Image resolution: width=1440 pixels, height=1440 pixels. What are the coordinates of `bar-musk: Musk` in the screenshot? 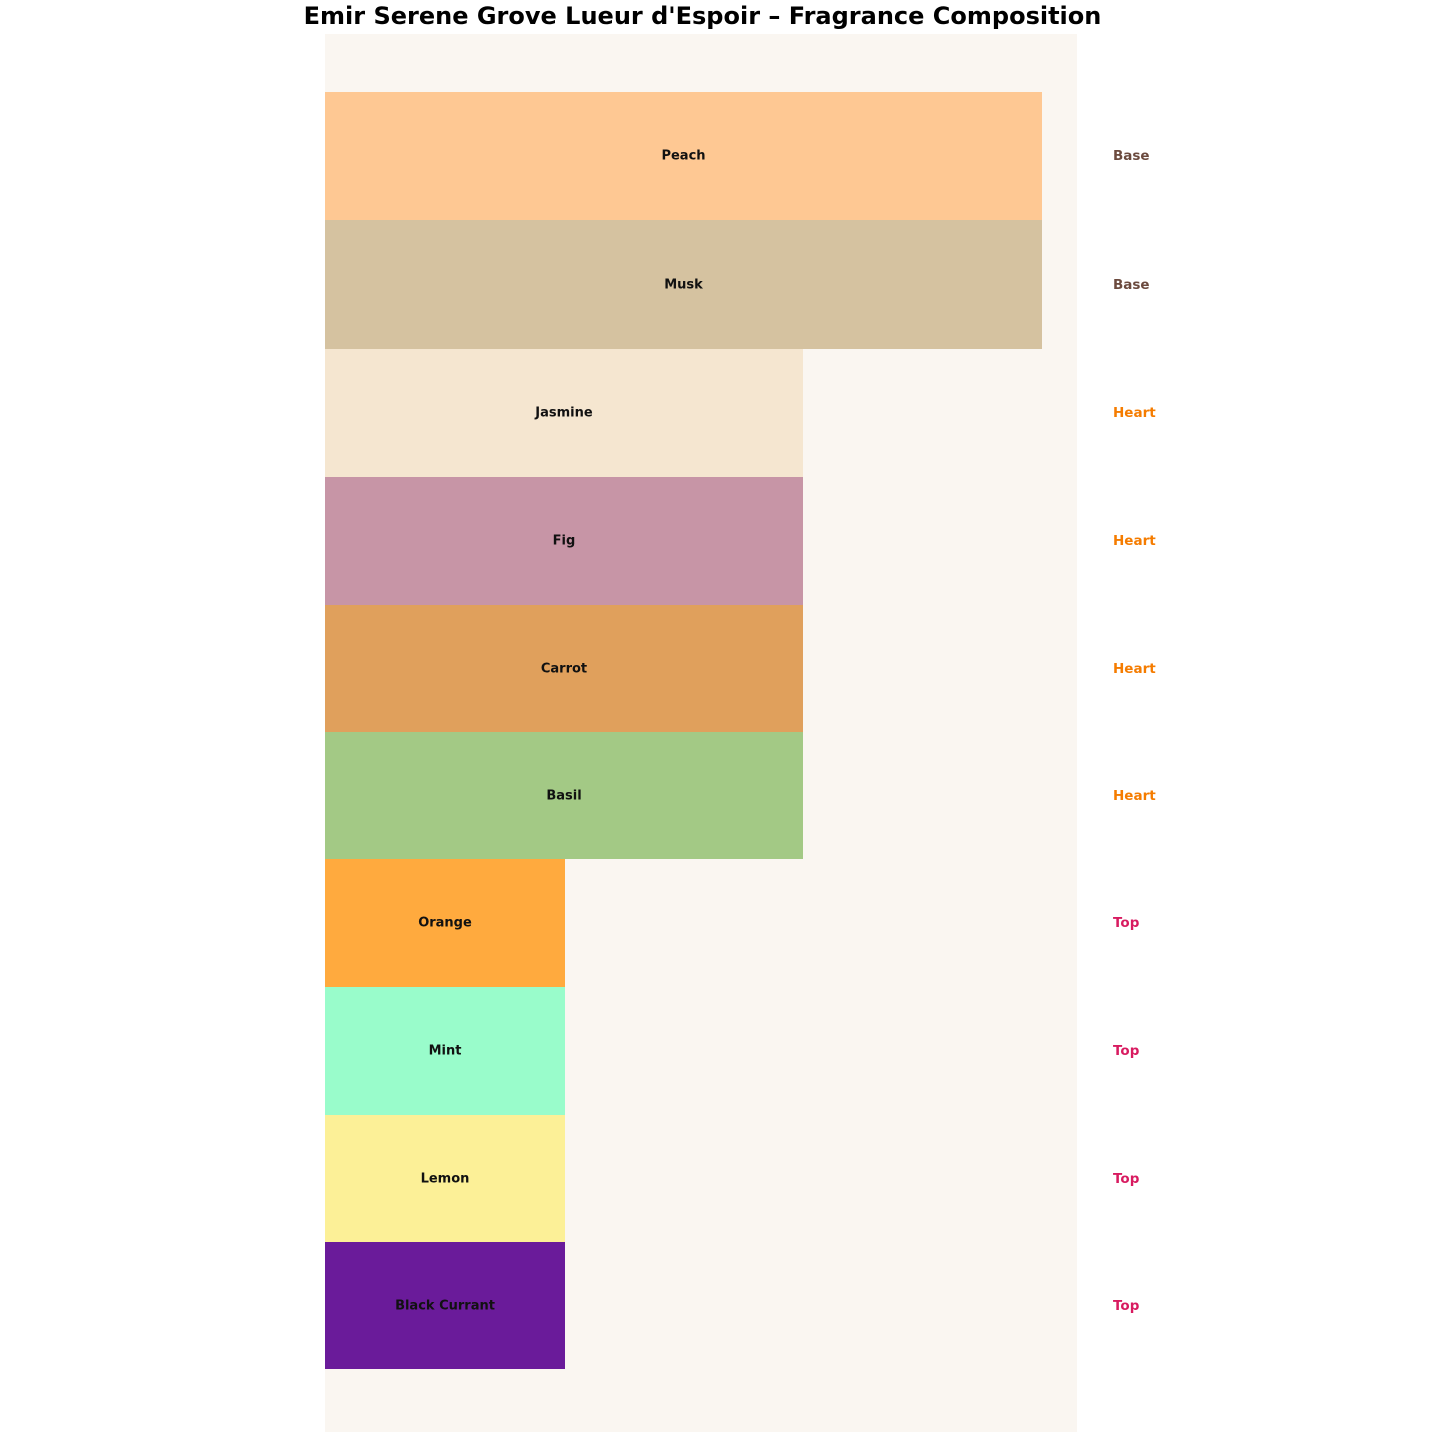 It's located at (683, 284).